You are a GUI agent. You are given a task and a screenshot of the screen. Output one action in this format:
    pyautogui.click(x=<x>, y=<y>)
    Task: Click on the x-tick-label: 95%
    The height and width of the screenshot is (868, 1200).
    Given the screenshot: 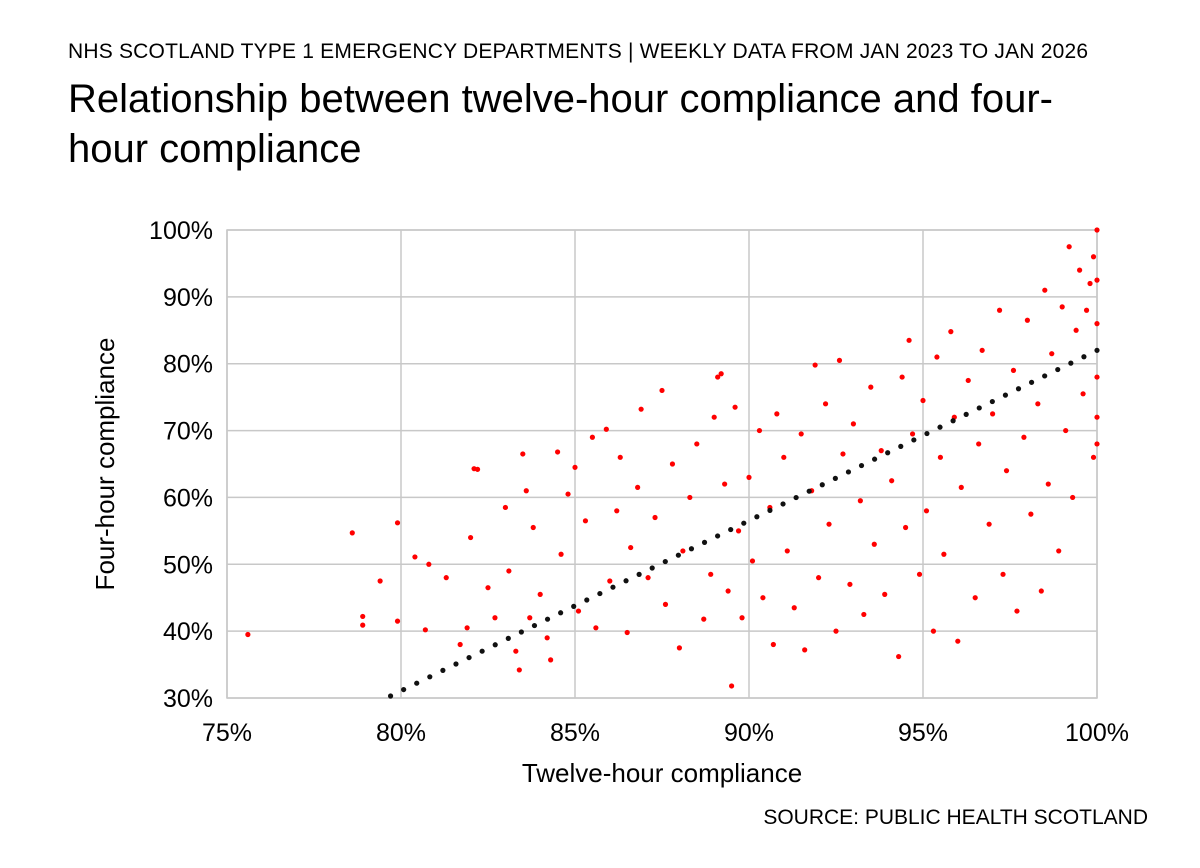 What is the action you would take?
    pyautogui.click(x=923, y=733)
    